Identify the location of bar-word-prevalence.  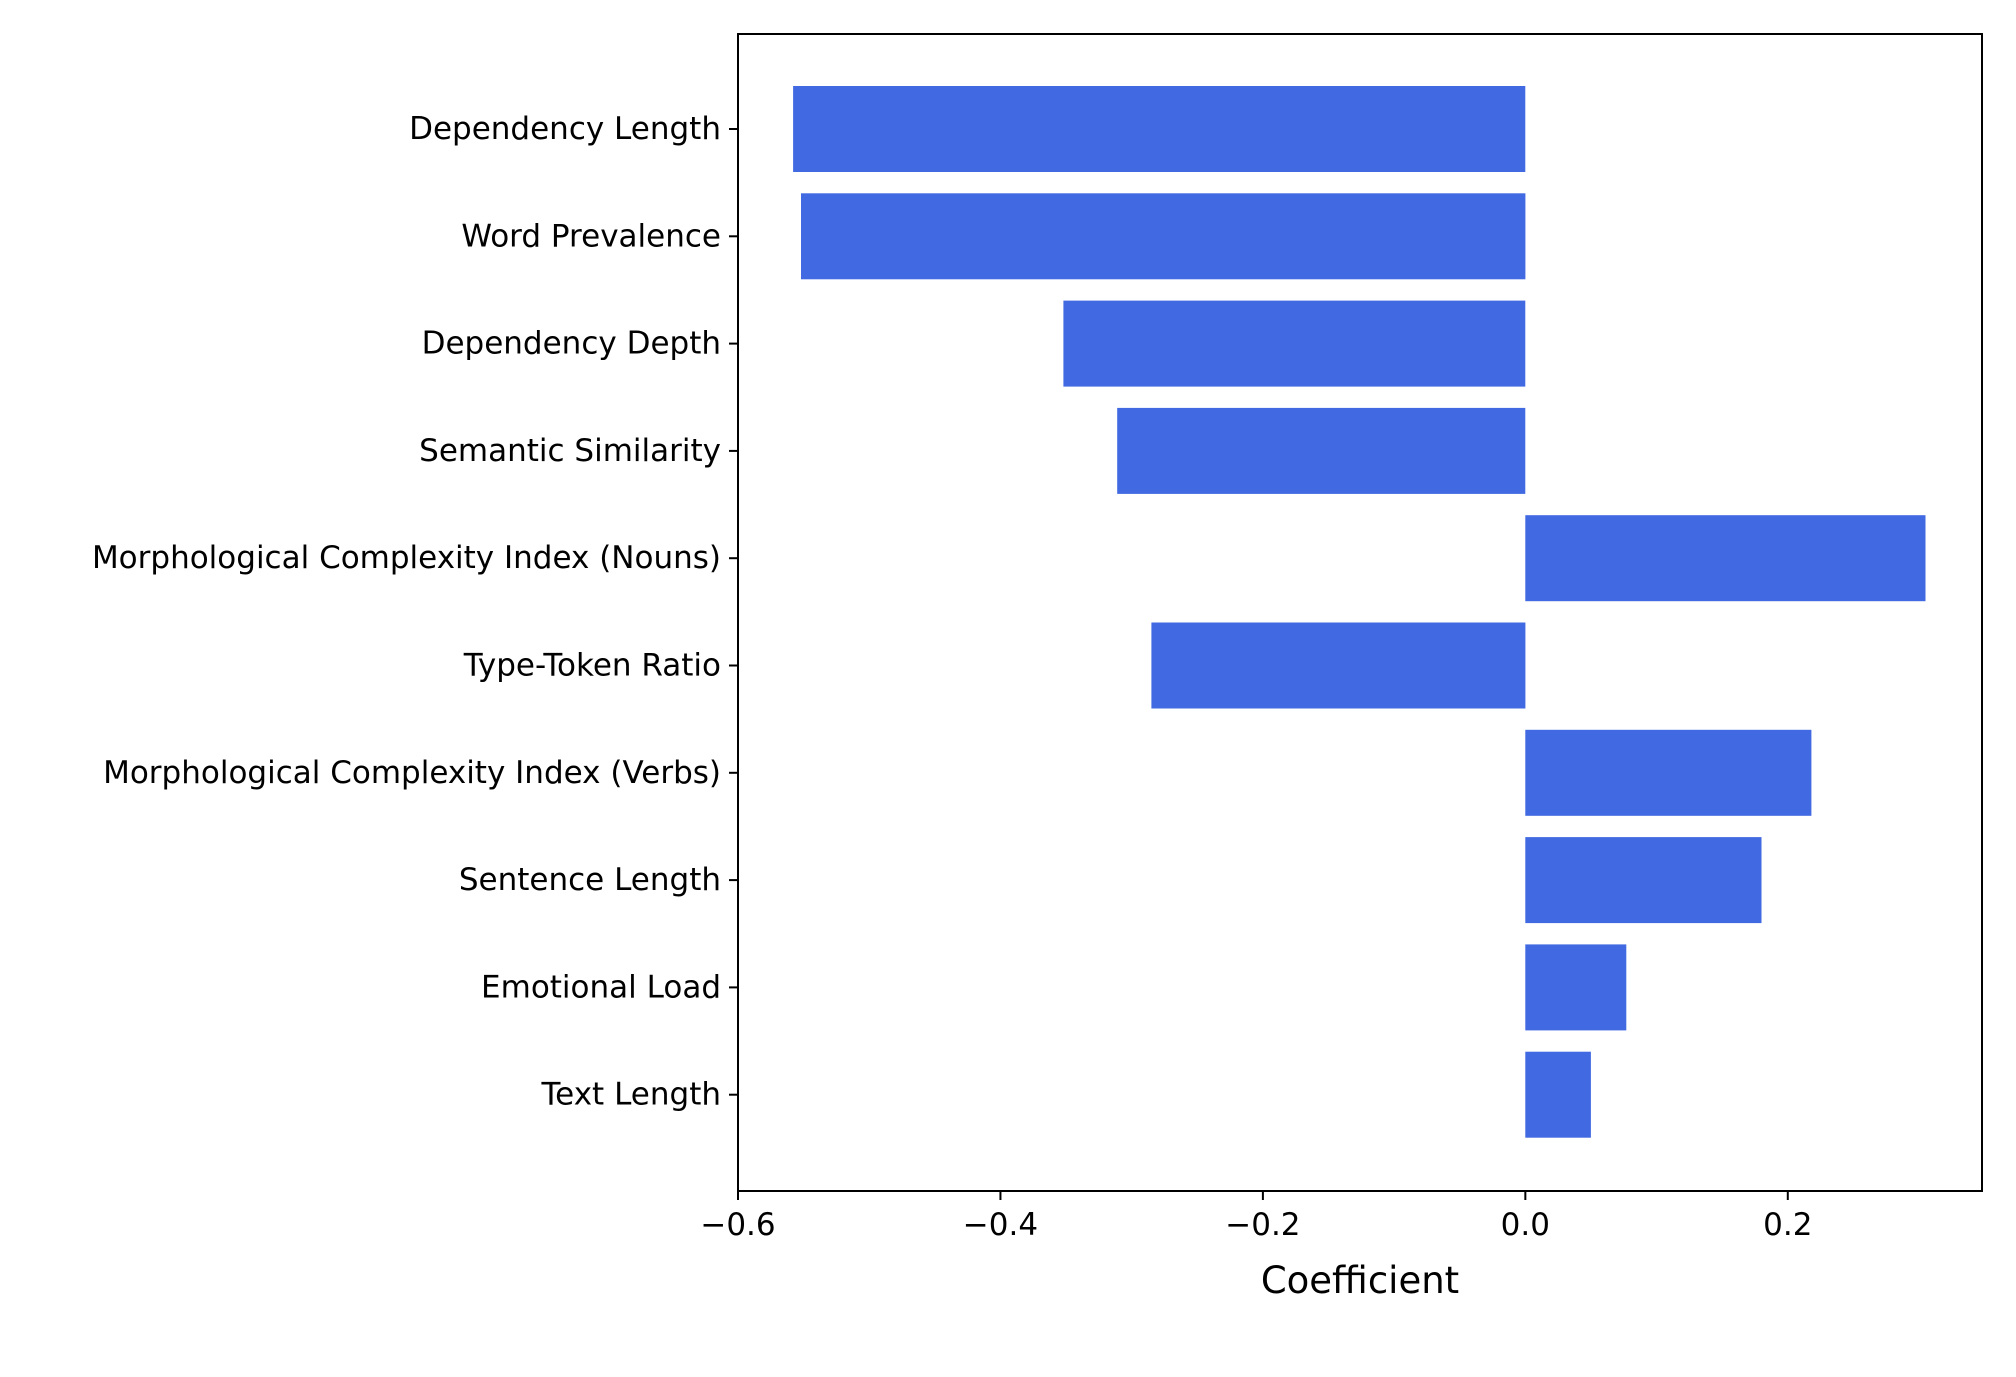
(1163, 236).